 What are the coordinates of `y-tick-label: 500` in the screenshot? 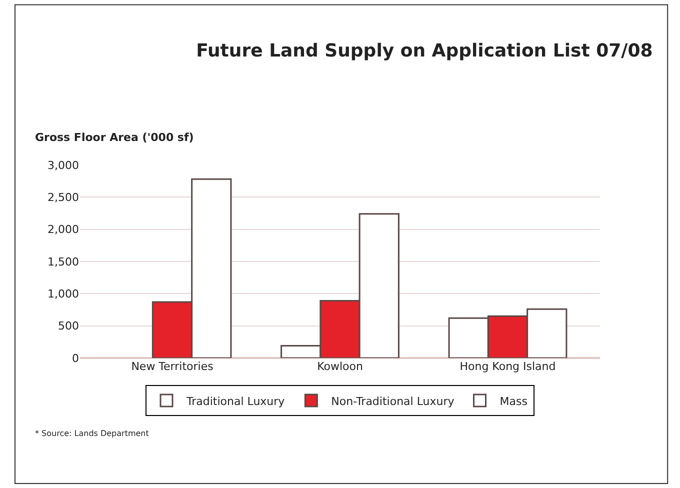 It's located at (68, 326).